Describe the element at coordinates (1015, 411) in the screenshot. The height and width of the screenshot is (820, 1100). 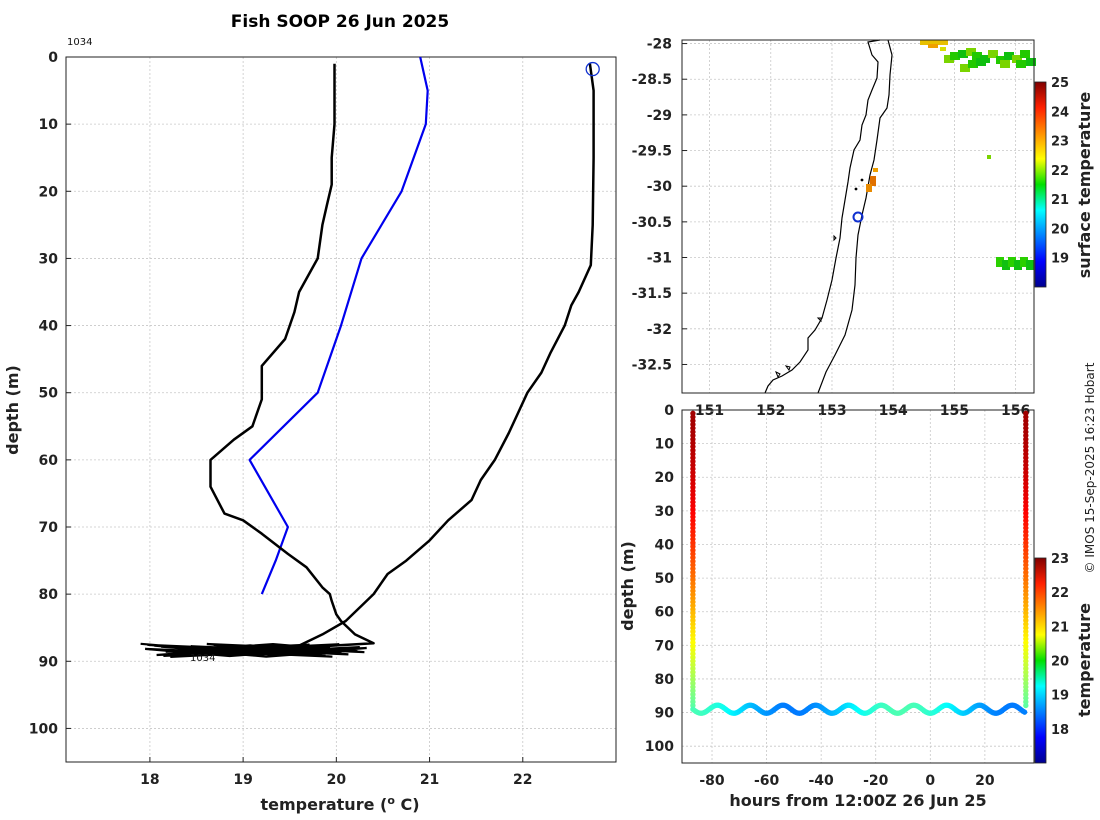
I see `lon-tick-label: 156` at that location.